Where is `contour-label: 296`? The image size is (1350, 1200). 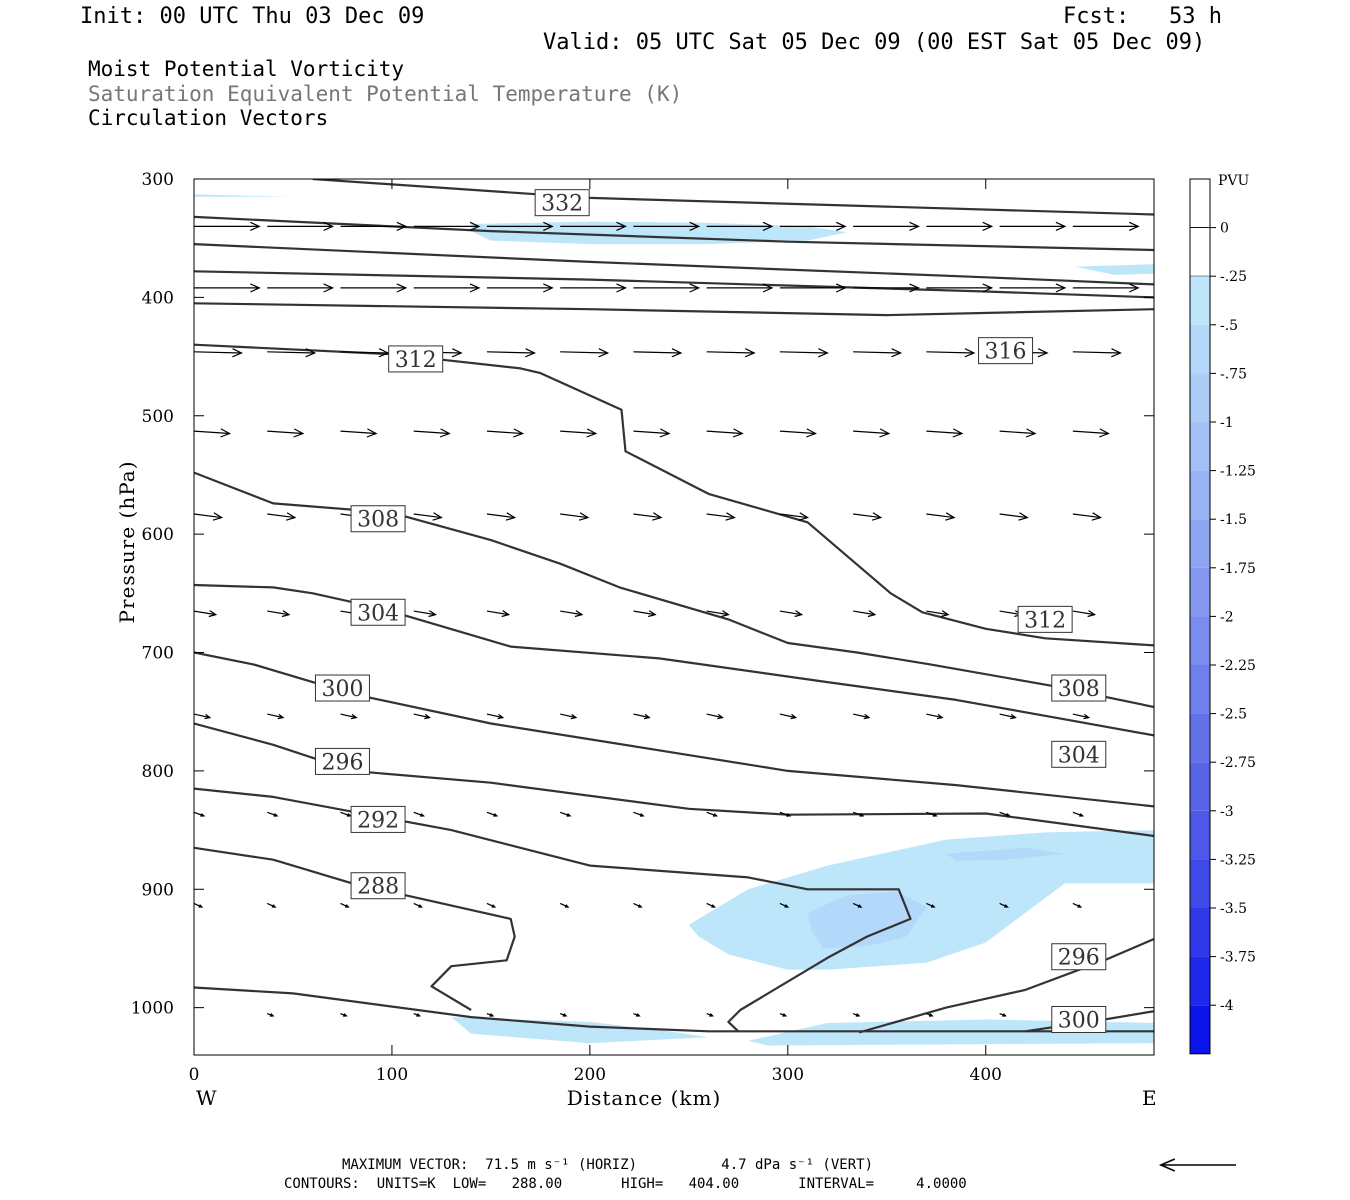
contour-label: 296 is located at coordinates (342, 761).